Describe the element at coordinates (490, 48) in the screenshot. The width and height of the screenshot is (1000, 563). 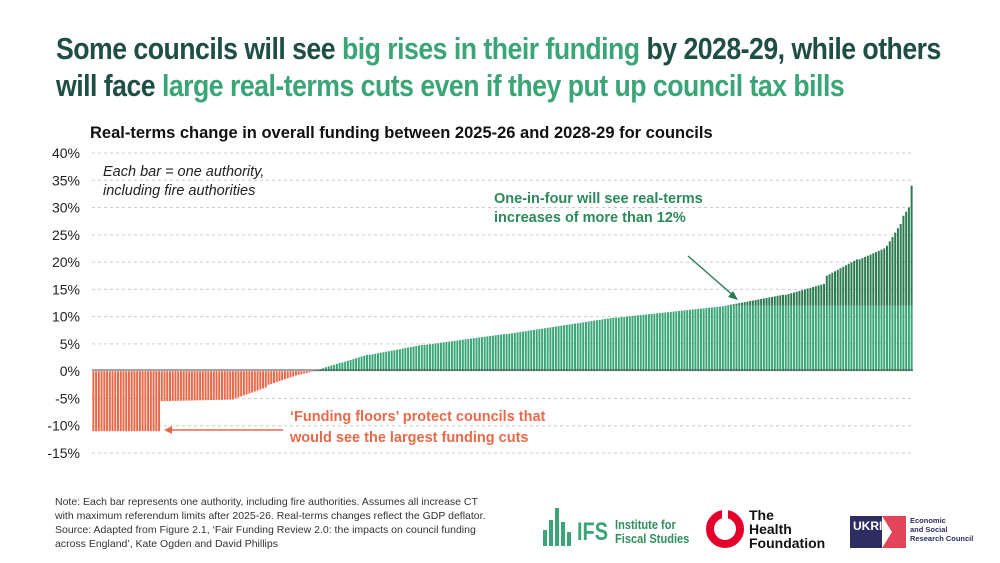
I see `headline-highlight1: big rises in their funding` at that location.